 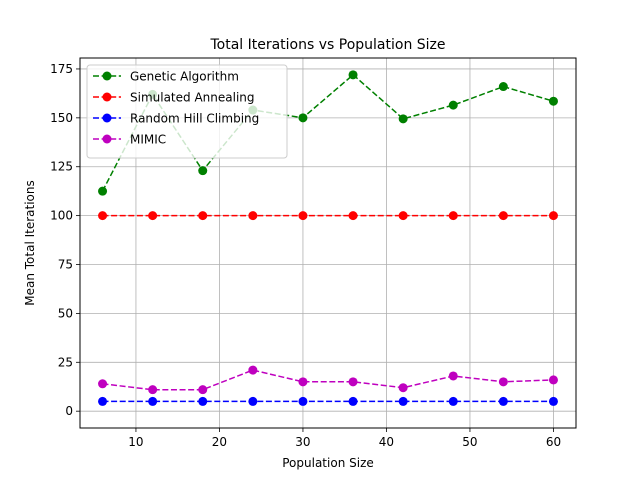 I want to click on legend-box, so click(x=187, y=111).